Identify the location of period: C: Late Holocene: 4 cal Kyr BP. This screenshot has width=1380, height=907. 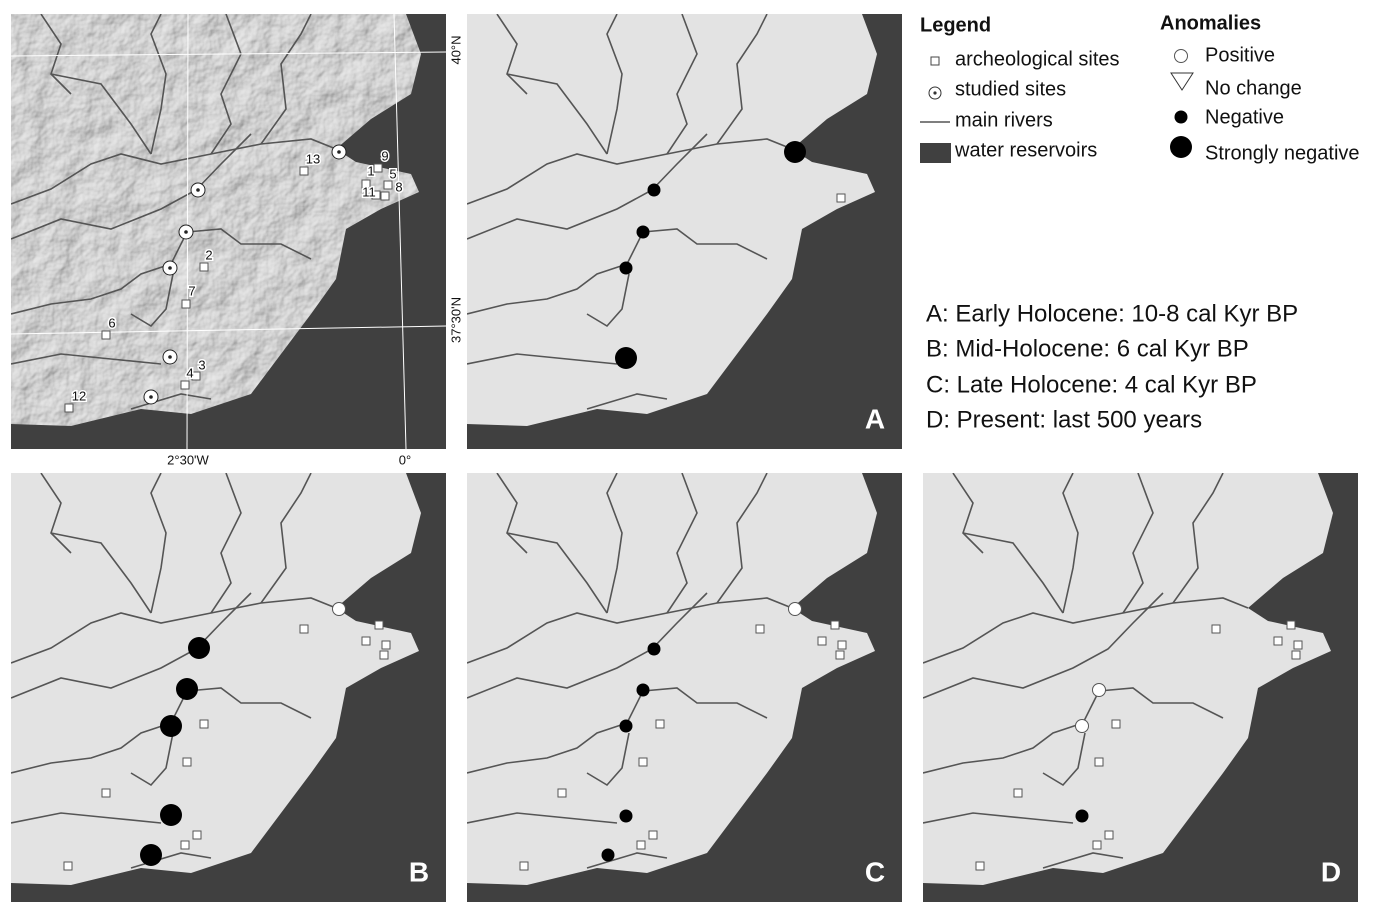
(1091, 384).